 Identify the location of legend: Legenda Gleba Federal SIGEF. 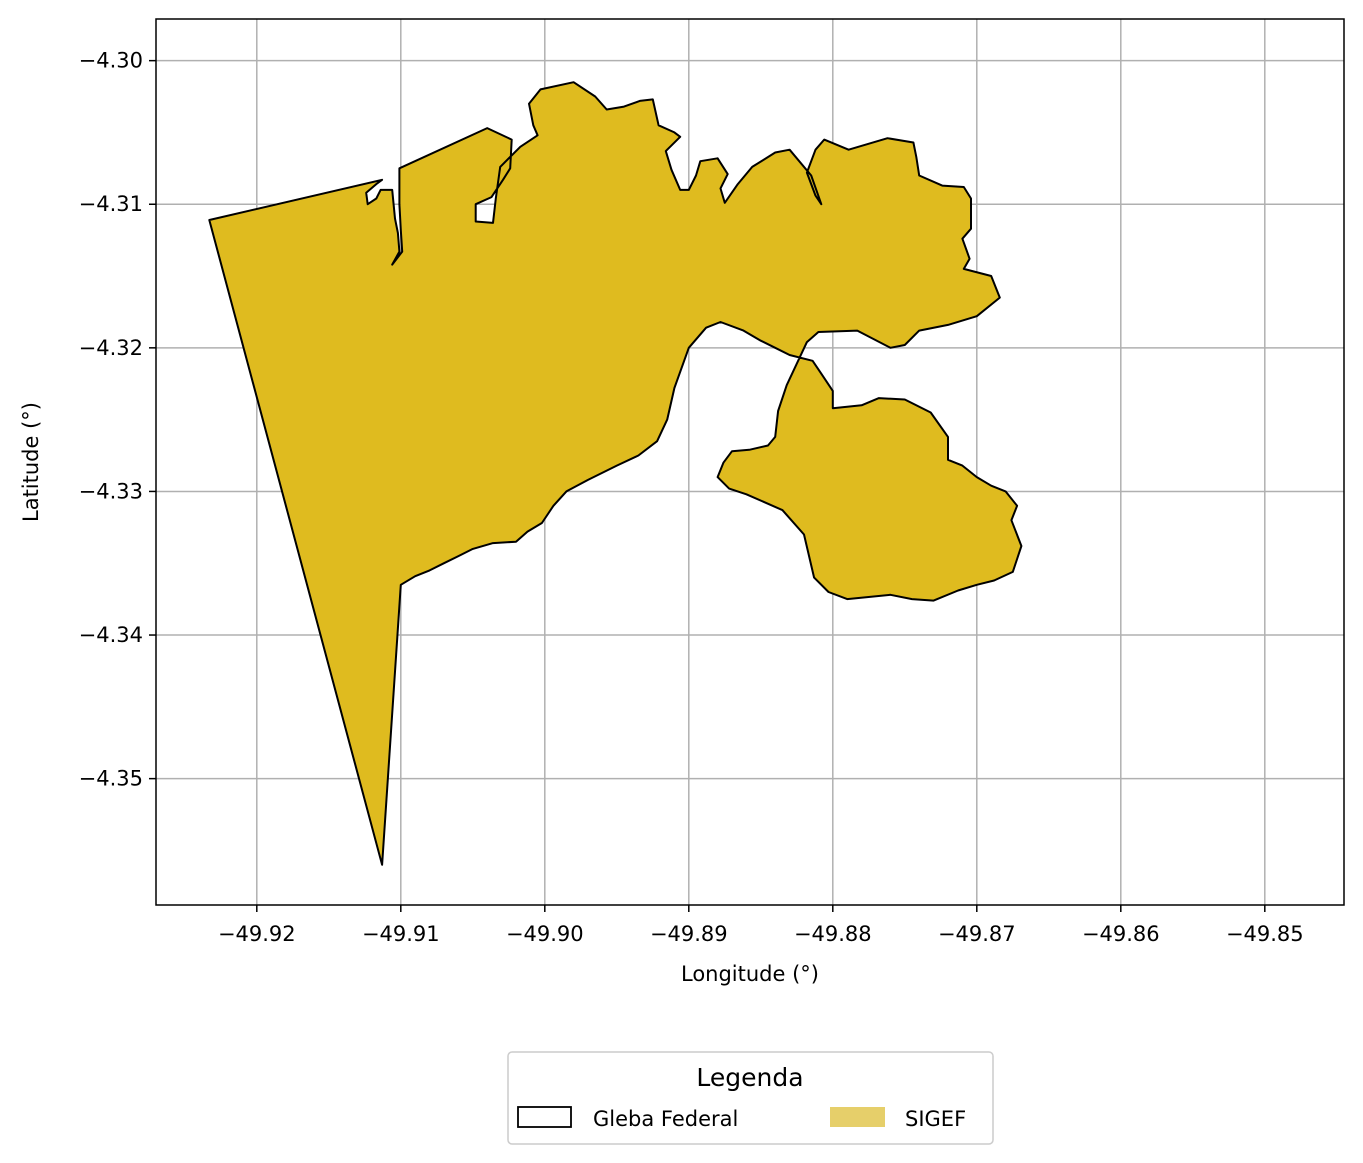
(750, 1098).